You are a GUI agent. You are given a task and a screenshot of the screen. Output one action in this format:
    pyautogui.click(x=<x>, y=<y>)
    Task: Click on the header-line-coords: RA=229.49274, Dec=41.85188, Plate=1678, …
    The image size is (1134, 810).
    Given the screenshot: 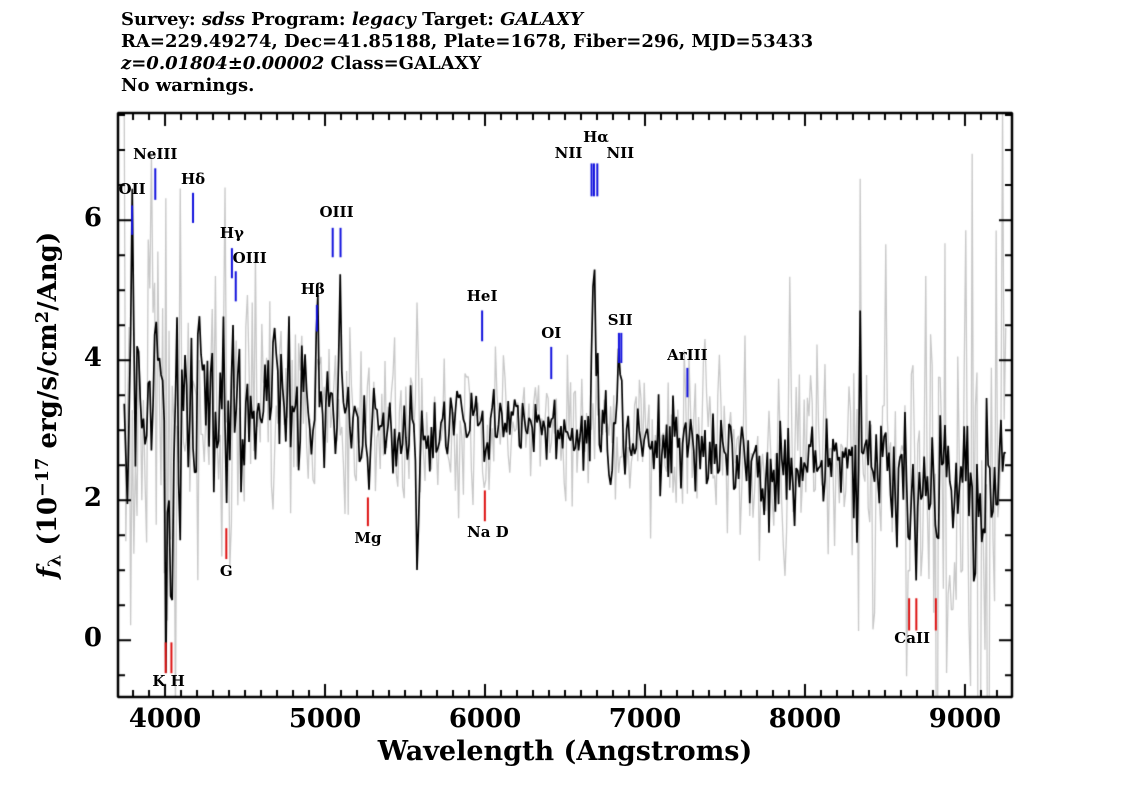 What is the action you would take?
    pyautogui.click(x=467, y=41)
    